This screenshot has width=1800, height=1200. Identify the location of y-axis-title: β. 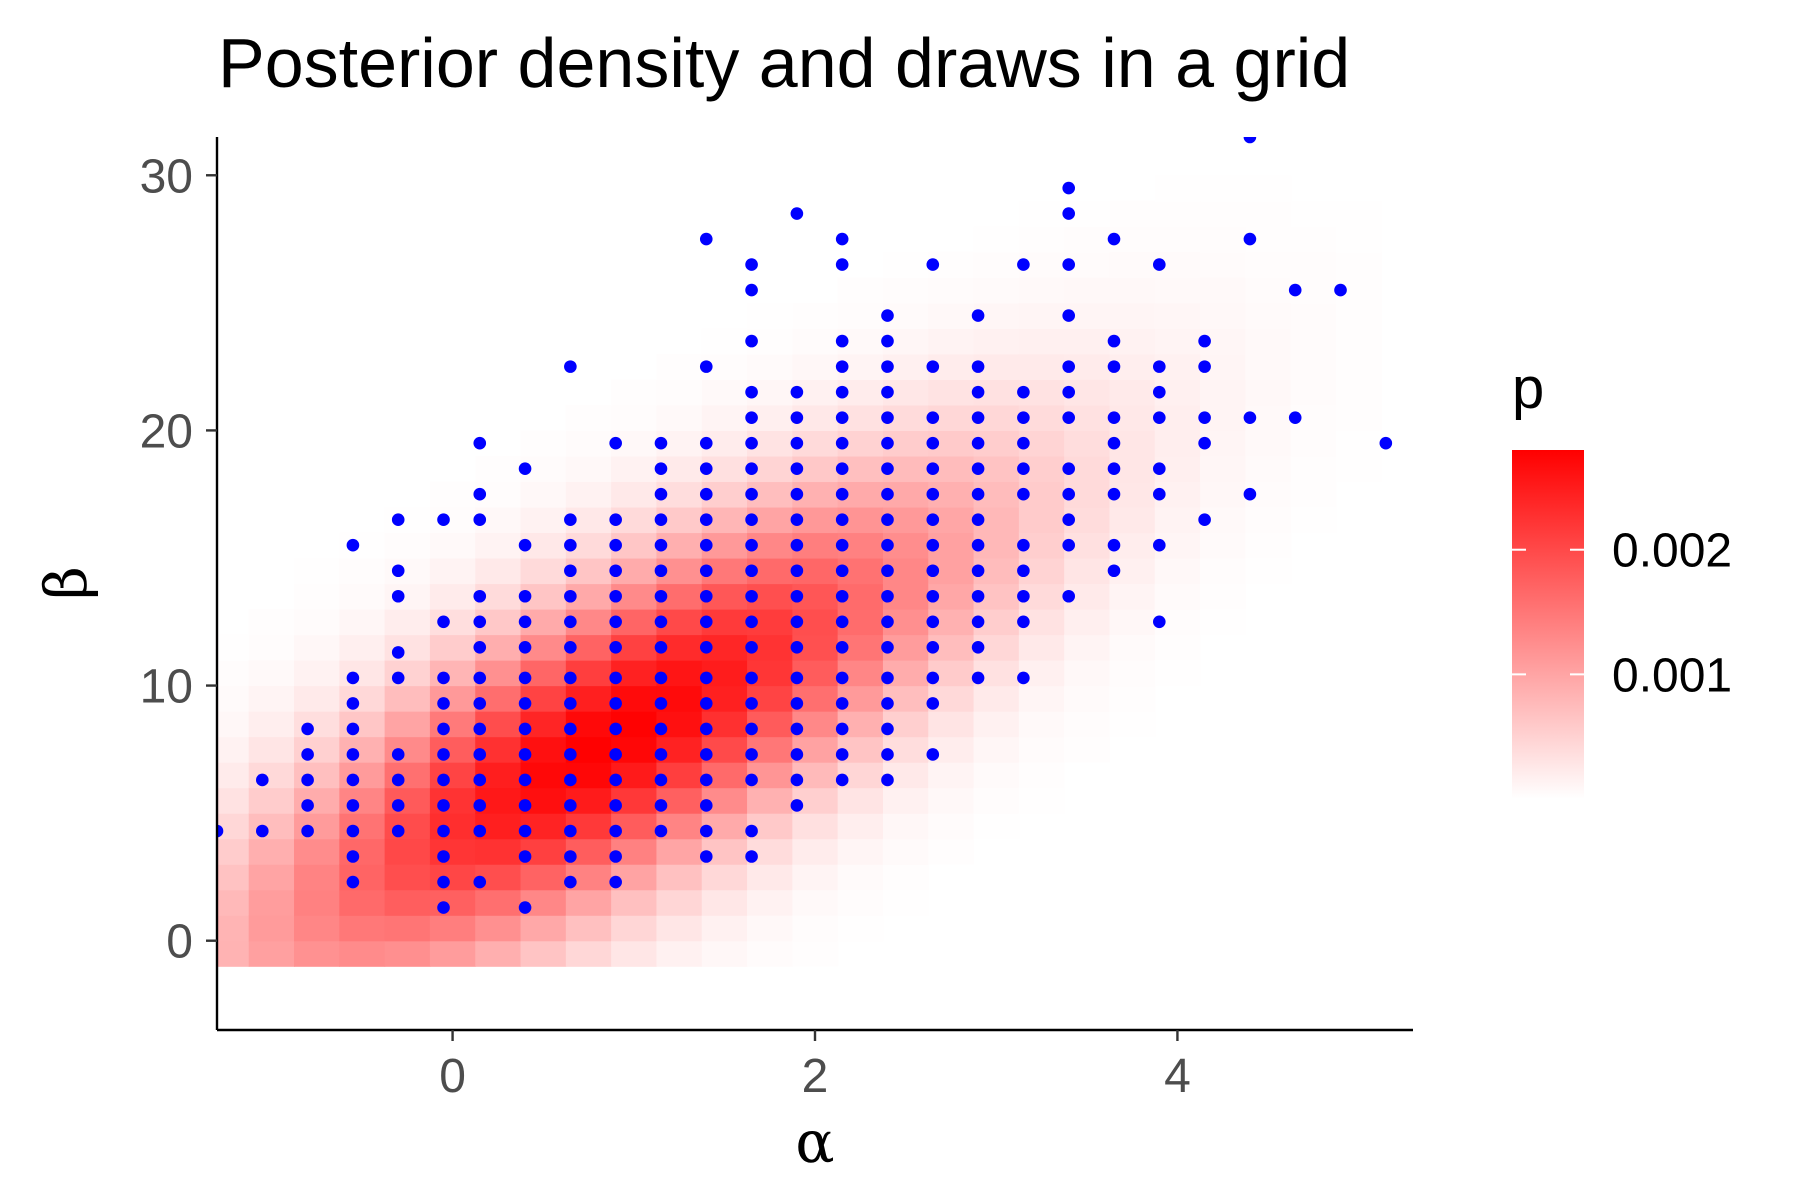
(66, 583).